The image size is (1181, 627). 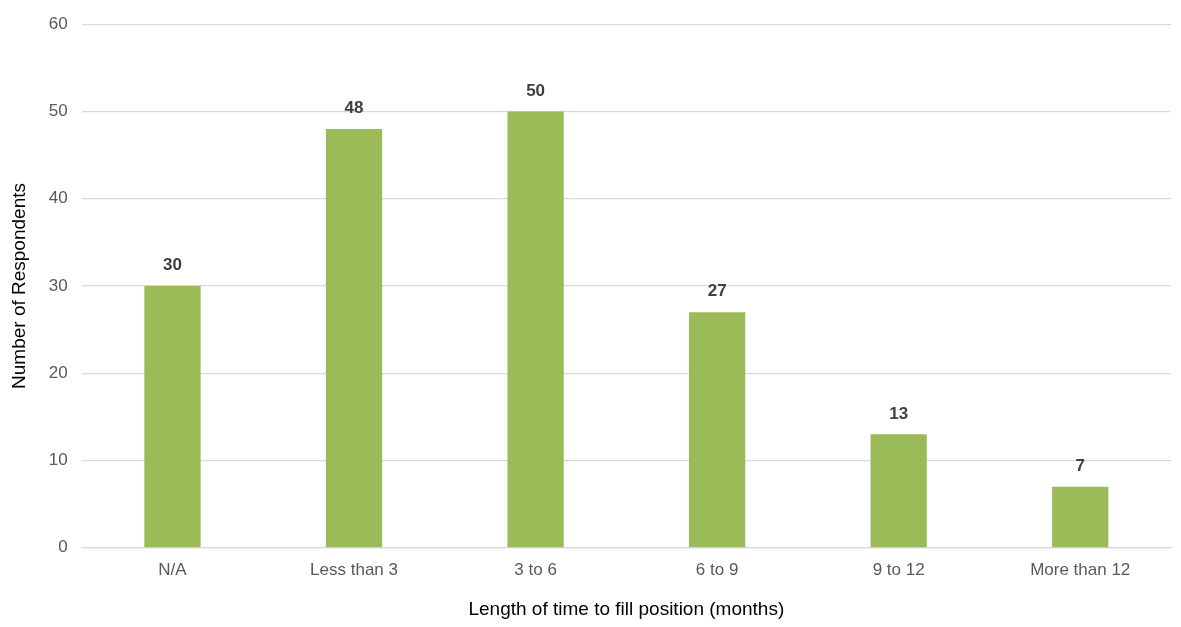 I want to click on data-label: 48, so click(x=354, y=108).